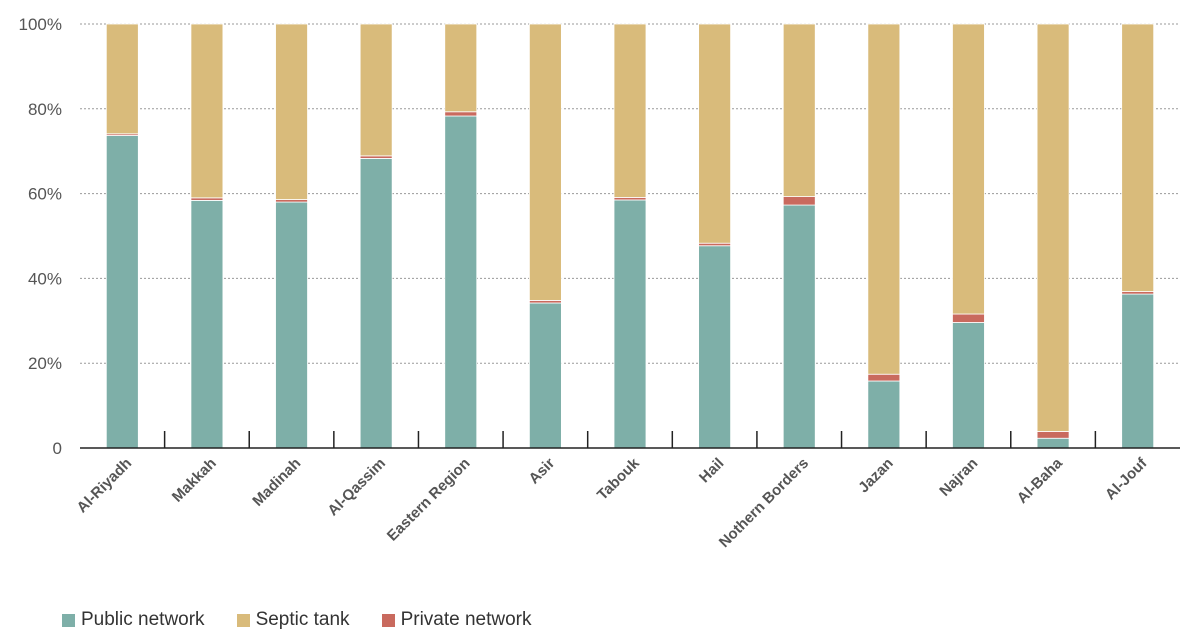 The height and width of the screenshot is (631, 1192). Describe the element at coordinates (630, 110) in the screenshot. I see `bar-septic-tank-tabouk` at that location.